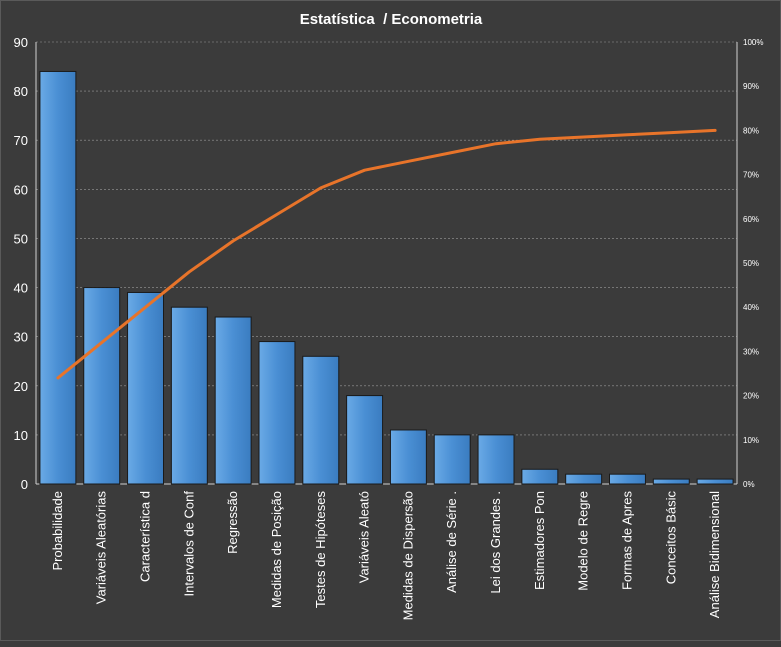 This screenshot has width=781, height=647. I want to click on category-label: Variáveis Aleatórias, so click(101, 548).